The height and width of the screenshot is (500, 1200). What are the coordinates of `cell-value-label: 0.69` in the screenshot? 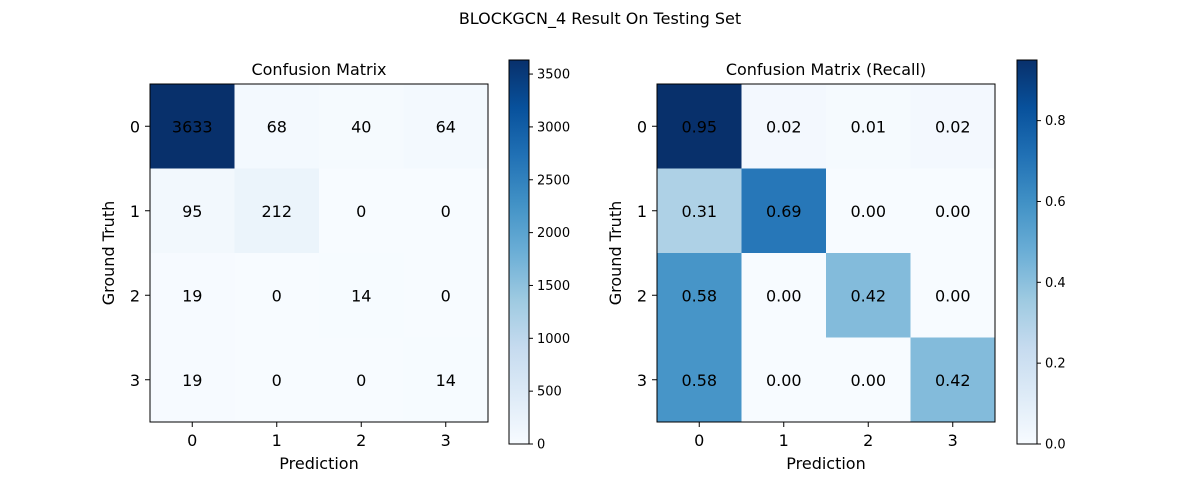 It's located at (784, 211).